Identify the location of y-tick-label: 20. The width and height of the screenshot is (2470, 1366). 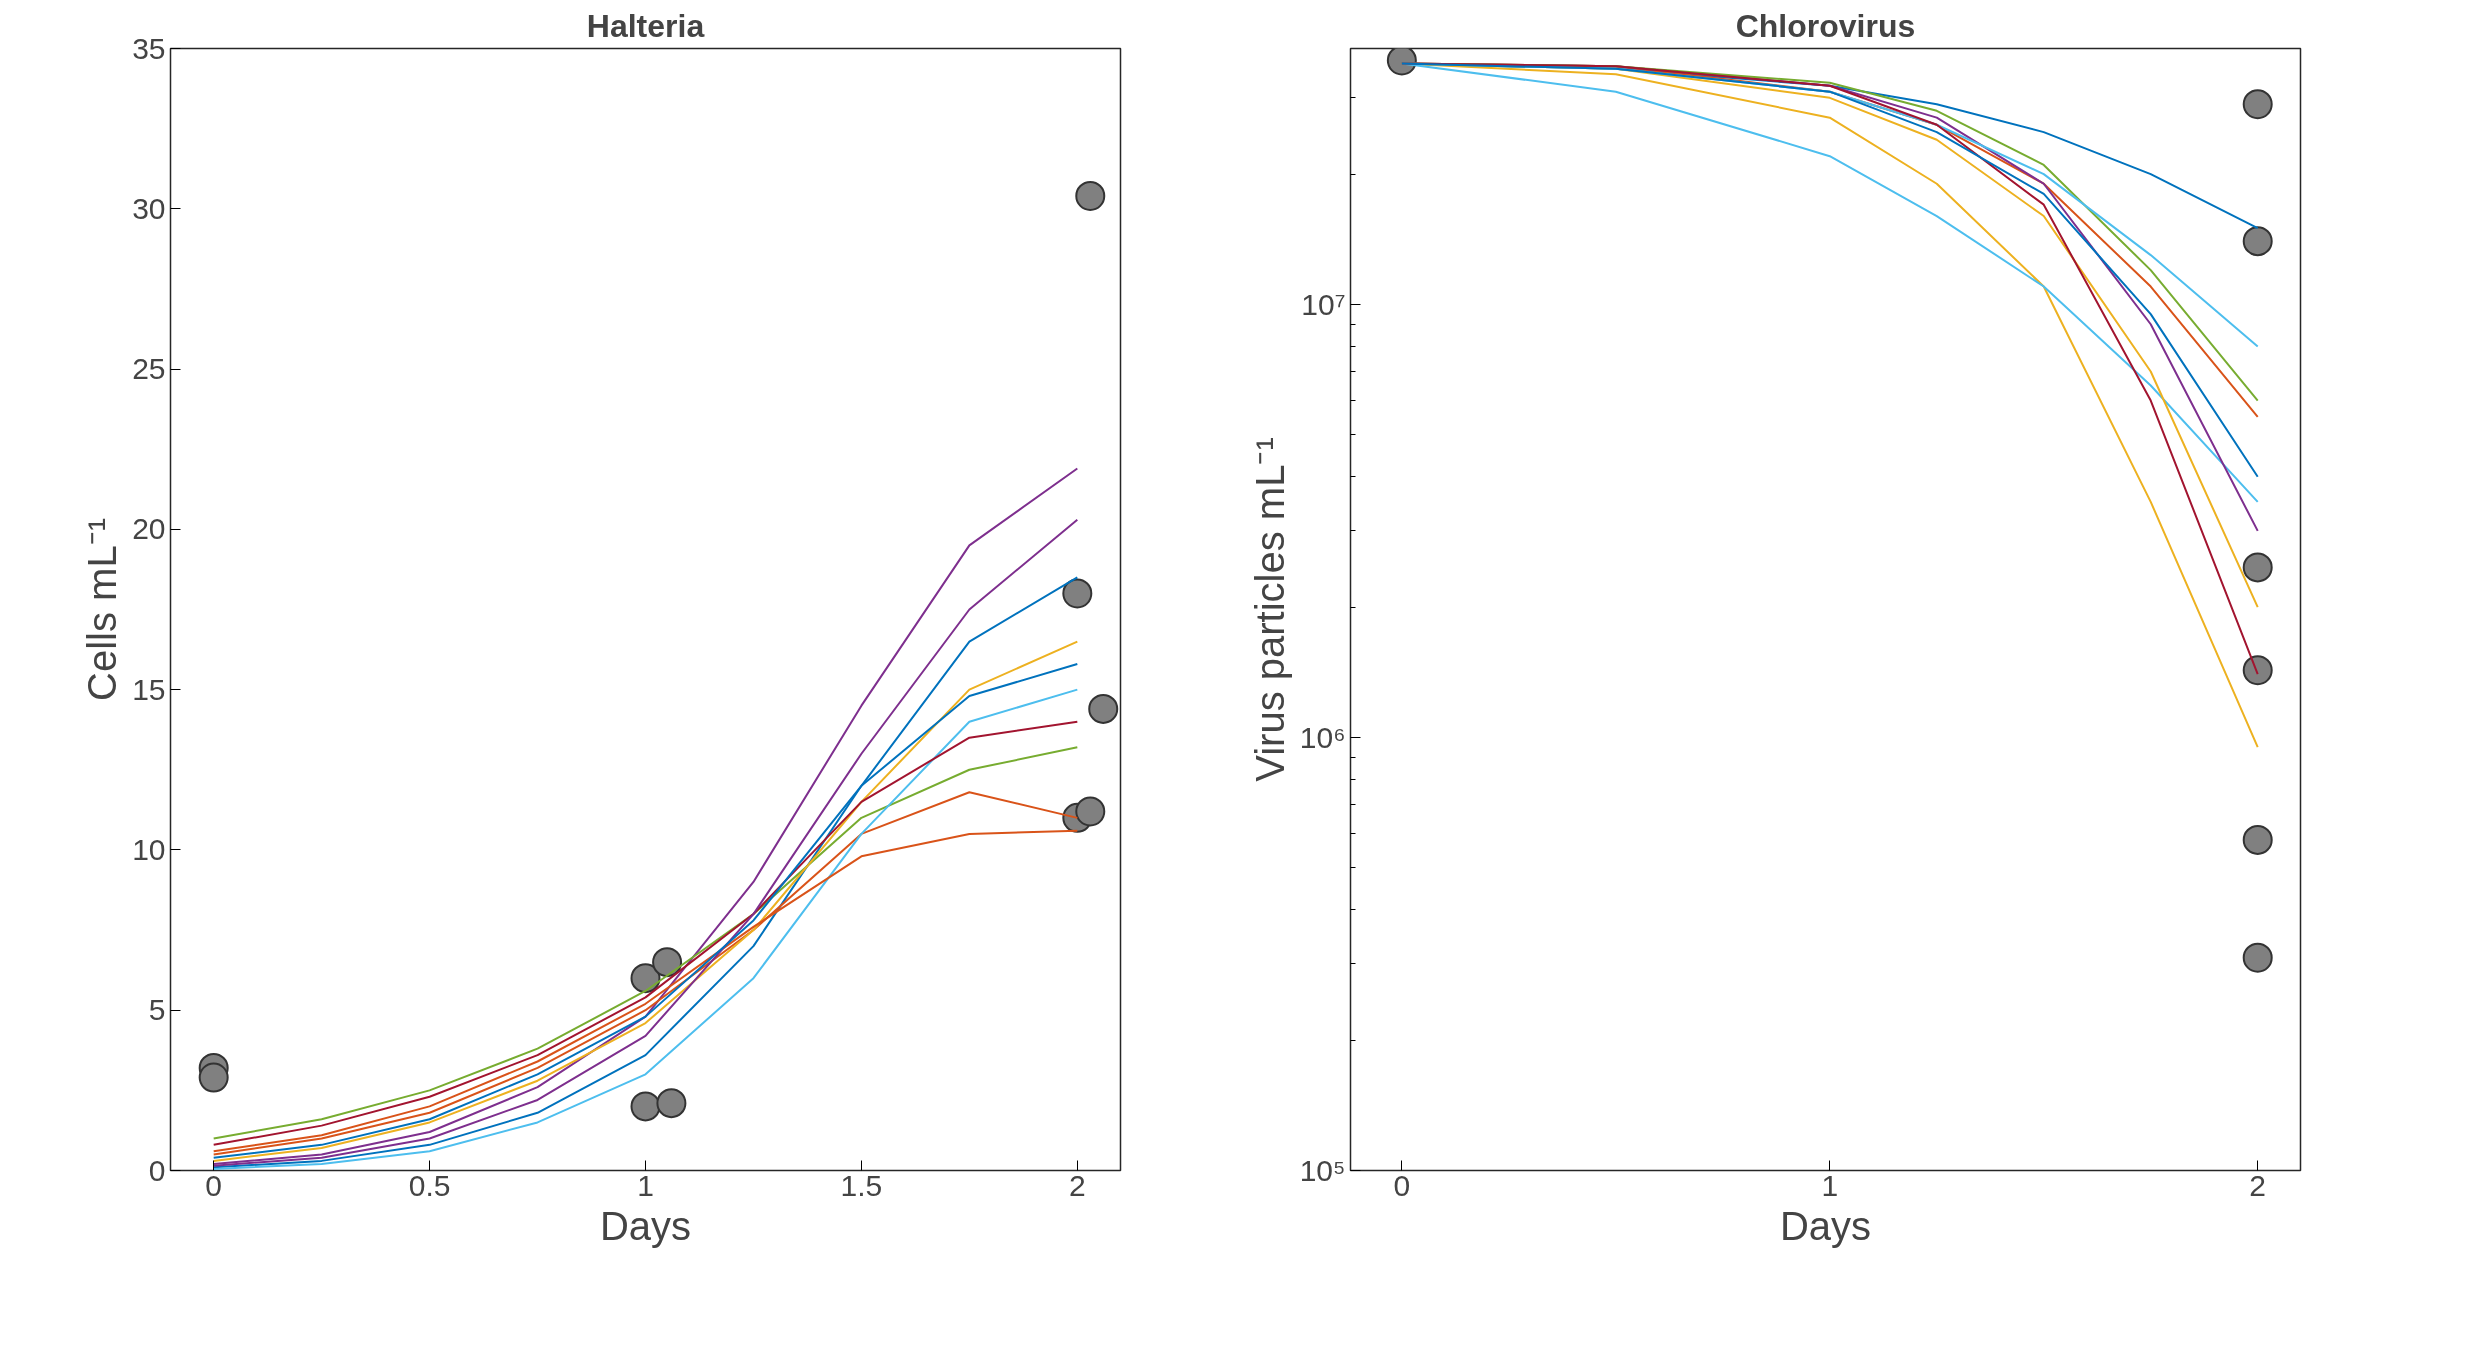
(149, 529).